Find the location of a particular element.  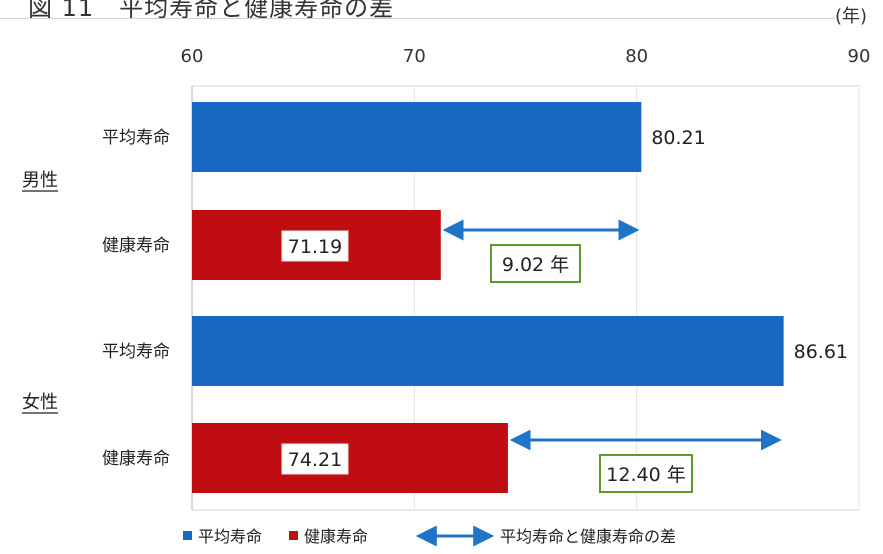

difference-label: 12.40 年 is located at coordinates (645, 475).